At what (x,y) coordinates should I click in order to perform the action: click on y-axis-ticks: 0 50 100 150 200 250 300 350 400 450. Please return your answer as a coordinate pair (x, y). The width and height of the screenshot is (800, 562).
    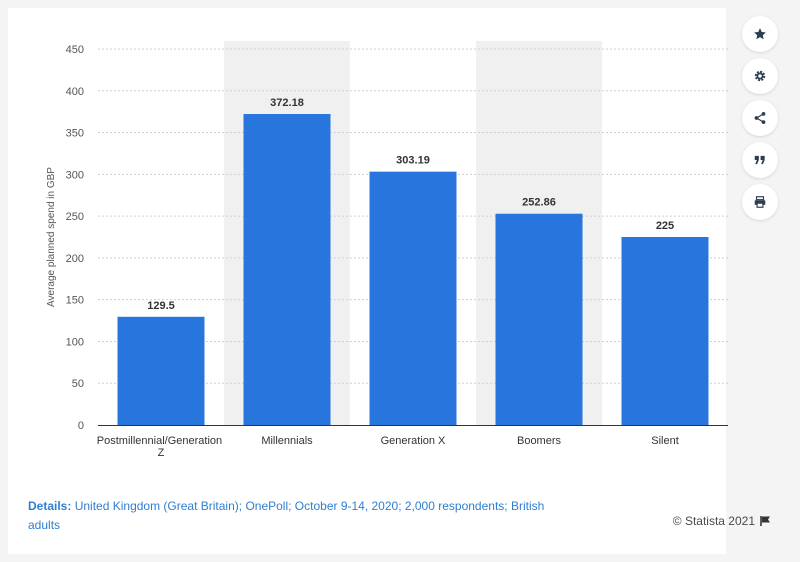
    Looking at the image, I should click on (75, 238).